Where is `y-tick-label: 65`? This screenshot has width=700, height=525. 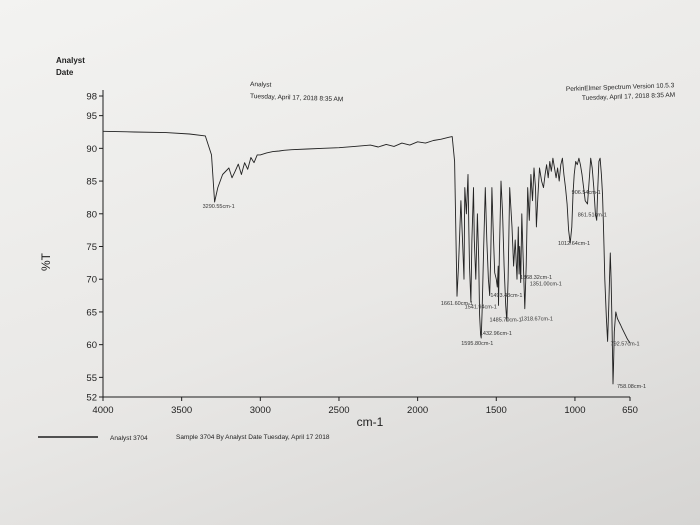
y-tick-label: 65 is located at coordinates (91, 312).